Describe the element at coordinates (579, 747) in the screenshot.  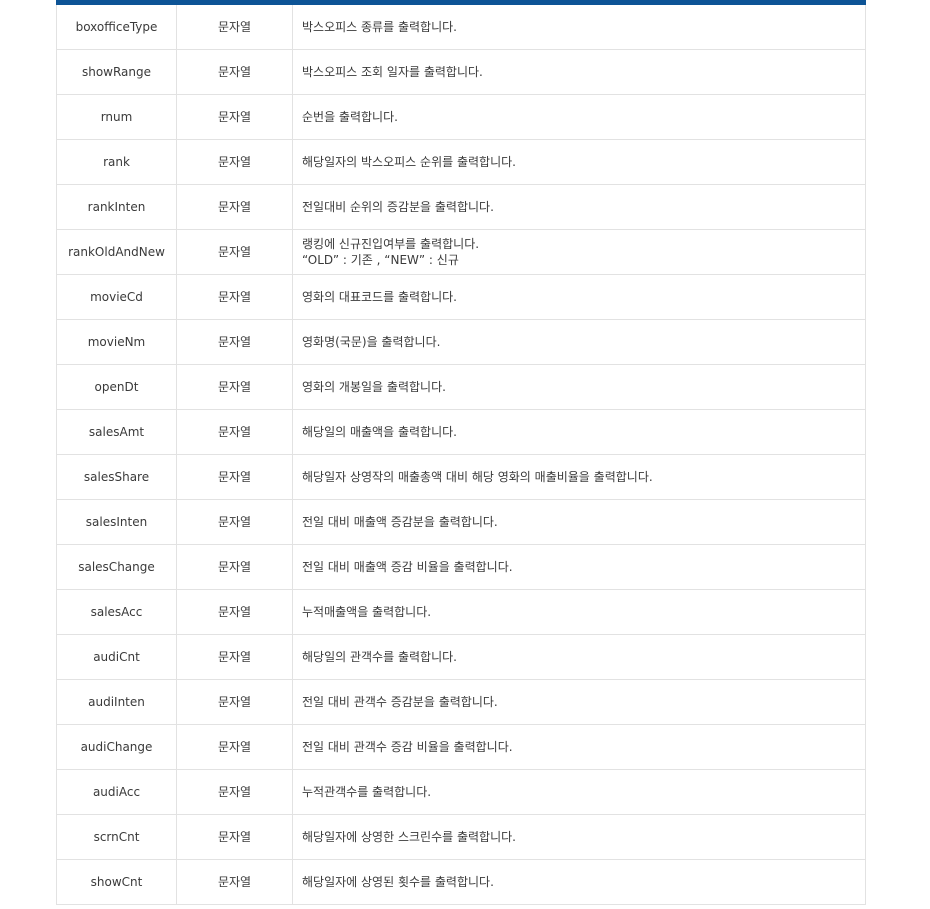
I see `field-description-cell: 전일 대비 관객수 증감 비율을 출력합니다.` at that location.